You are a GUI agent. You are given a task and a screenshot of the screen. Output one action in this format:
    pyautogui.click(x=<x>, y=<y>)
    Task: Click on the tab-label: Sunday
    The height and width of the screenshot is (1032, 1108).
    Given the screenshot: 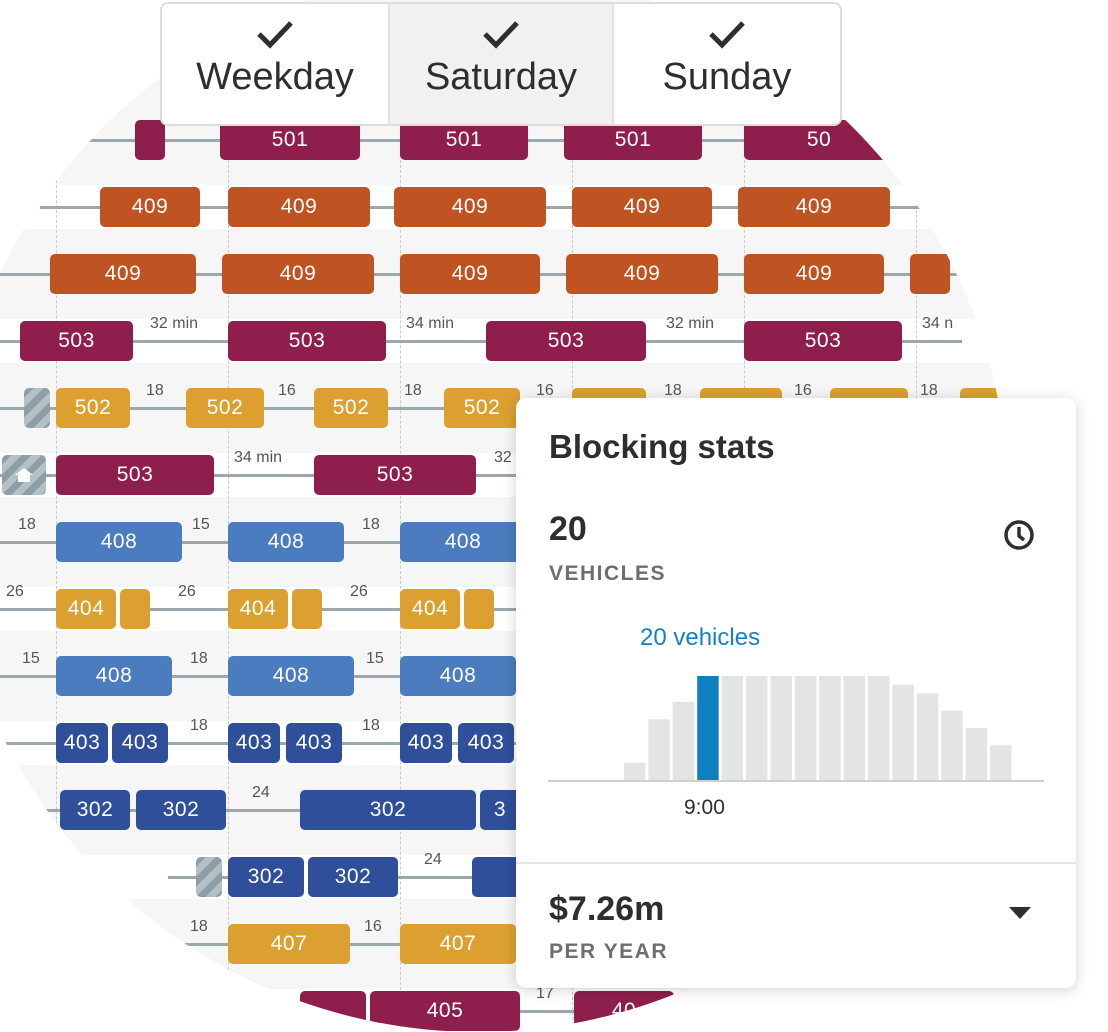 What is the action you would take?
    pyautogui.click(x=727, y=77)
    